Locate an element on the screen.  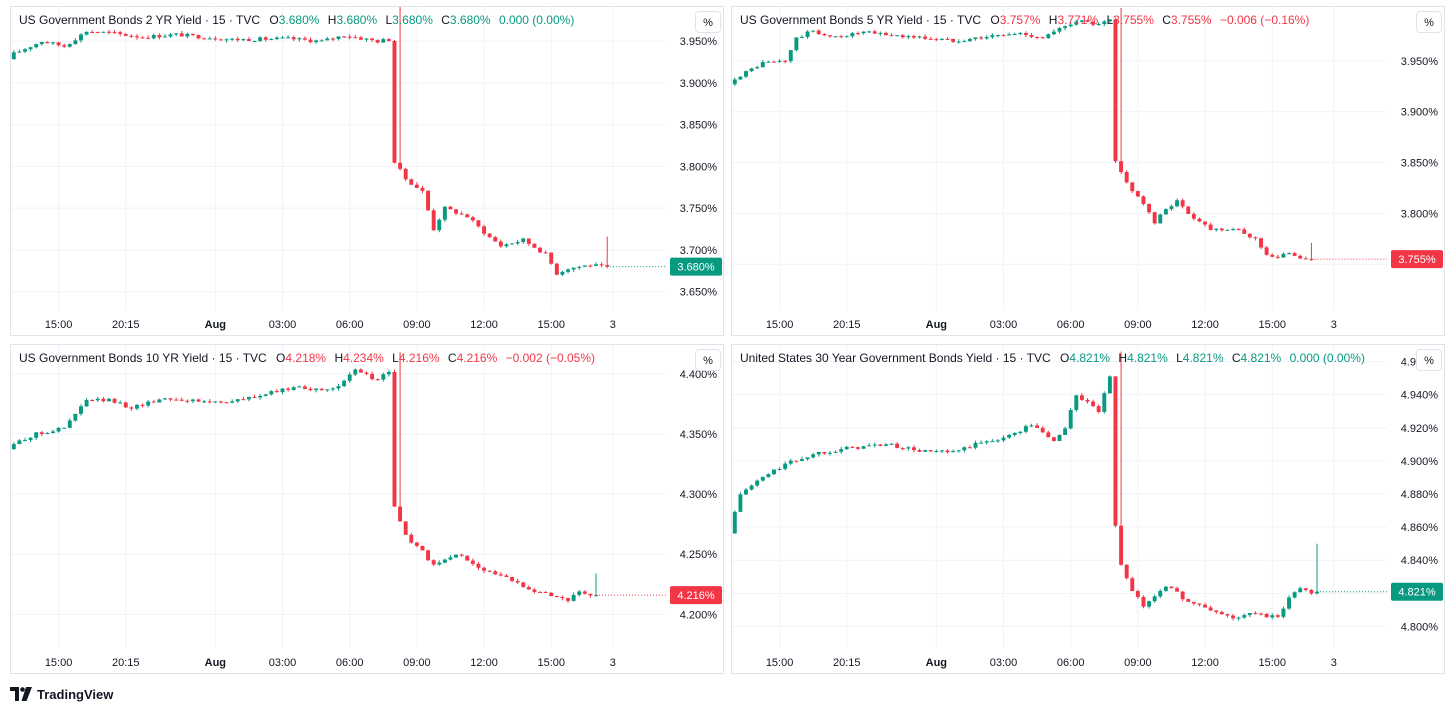
y-tick-label: 4.400% is located at coordinates (699, 375).